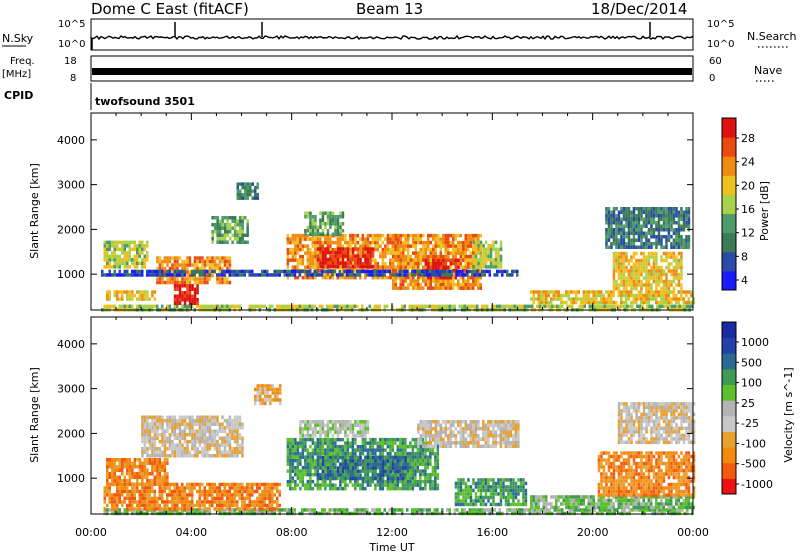 The height and width of the screenshot is (554, 800). Describe the element at coordinates (70, 61) in the screenshot. I see `freq-tick-high: 18` at that location.